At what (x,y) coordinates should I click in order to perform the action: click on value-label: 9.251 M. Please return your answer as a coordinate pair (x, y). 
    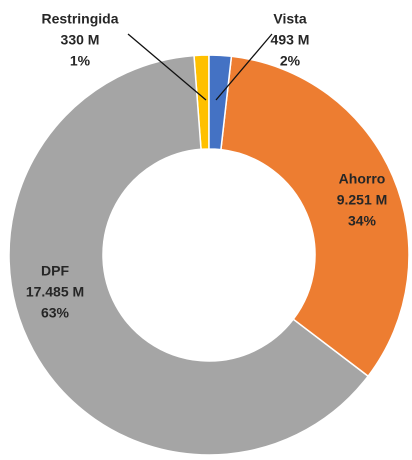
    Looking at the image, I should click on (362, 200).